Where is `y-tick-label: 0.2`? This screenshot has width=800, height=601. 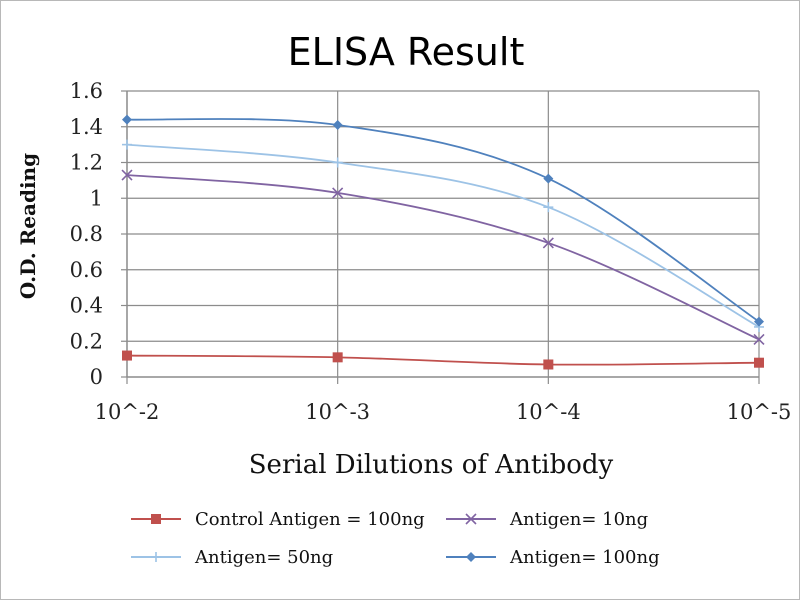 y-tick-label: 0.2 is located at coordinates (86, 341).